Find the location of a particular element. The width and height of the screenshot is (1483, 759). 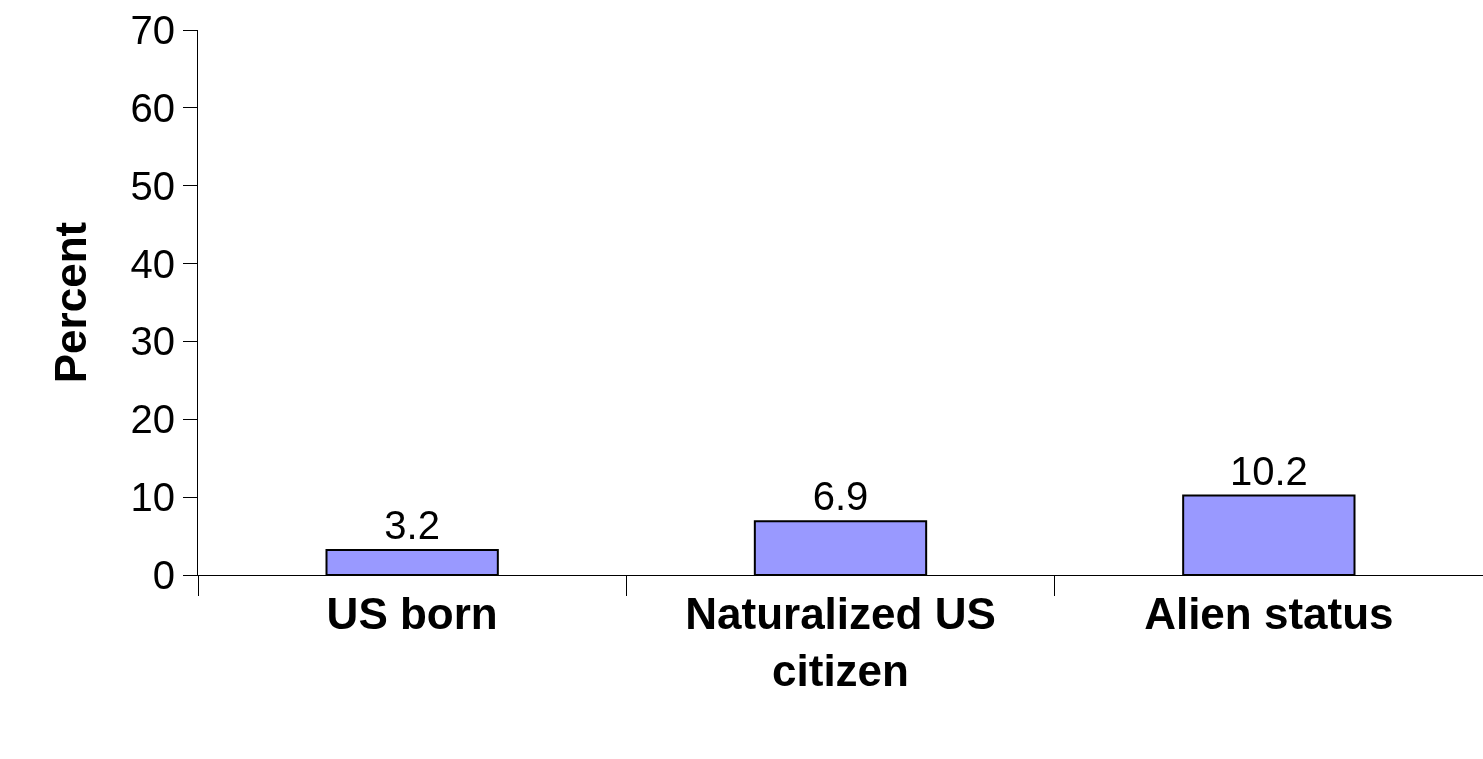

data-label: 3.2 is located at coordinates (412, 525).